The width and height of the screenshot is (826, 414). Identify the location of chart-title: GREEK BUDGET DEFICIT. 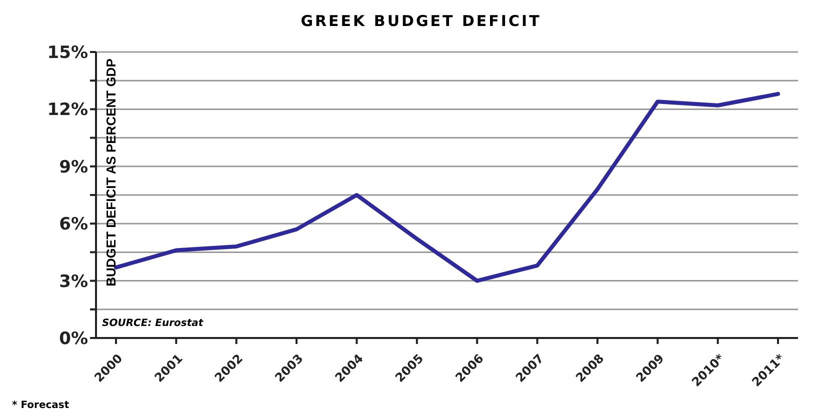
(421, 21).